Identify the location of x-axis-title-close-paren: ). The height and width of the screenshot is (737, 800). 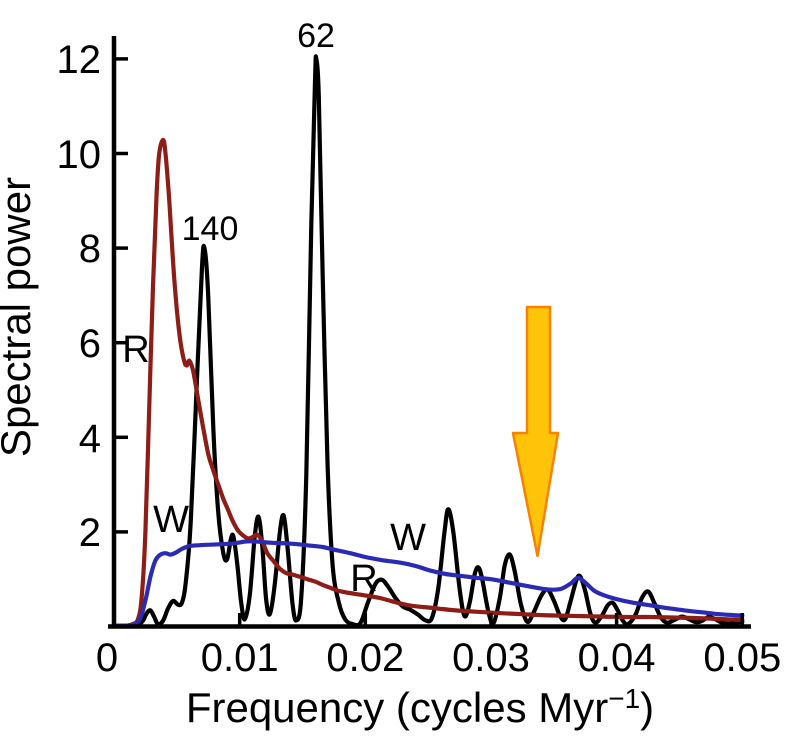
(647, 707).